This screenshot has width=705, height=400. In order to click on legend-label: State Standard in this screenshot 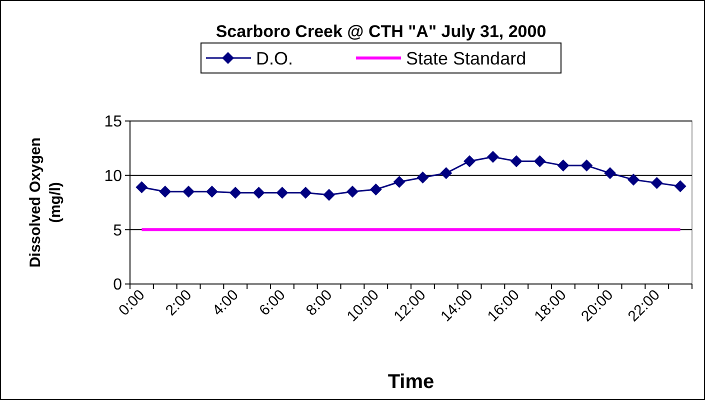, I will do `click(466, 58)`.